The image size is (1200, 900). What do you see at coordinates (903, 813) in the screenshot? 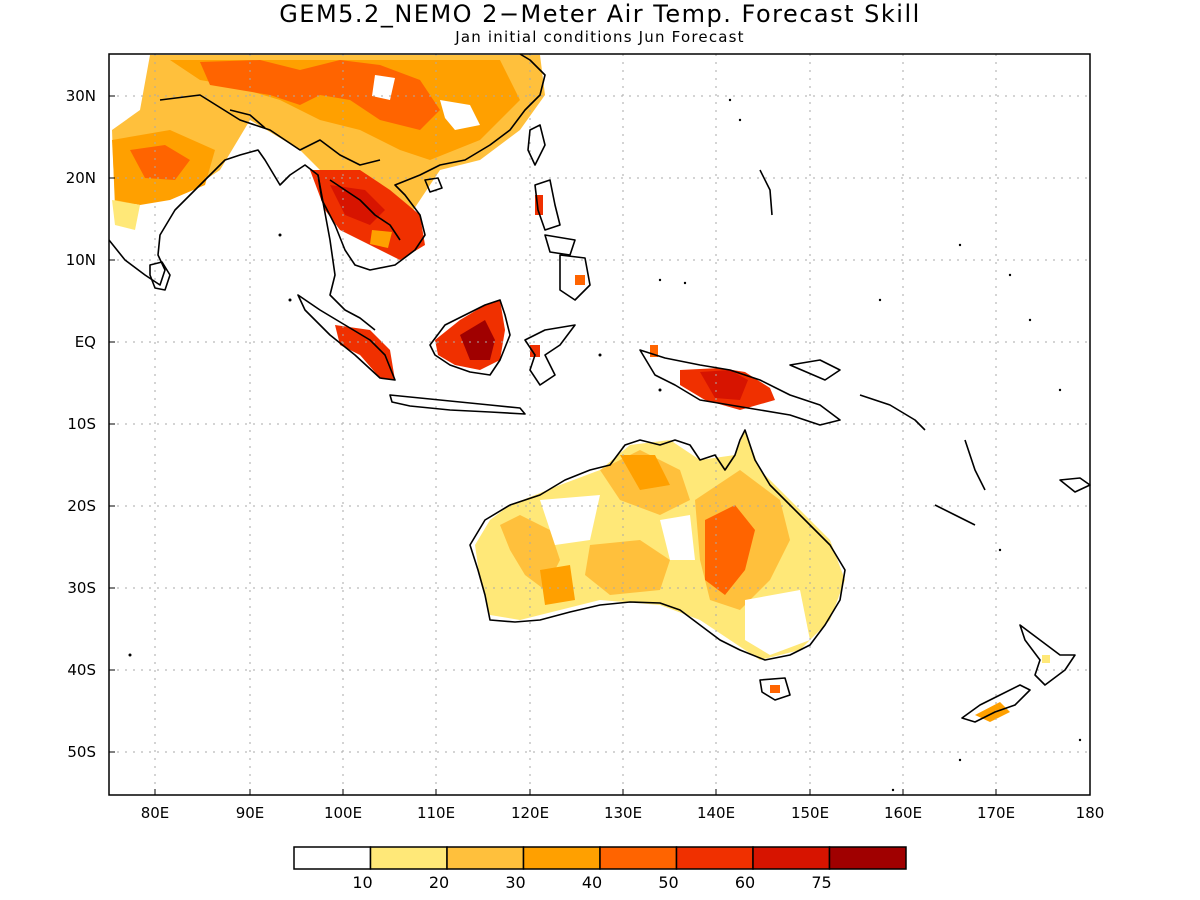
I see `x-tick-label: 160E` at bounding box center [903, 813].